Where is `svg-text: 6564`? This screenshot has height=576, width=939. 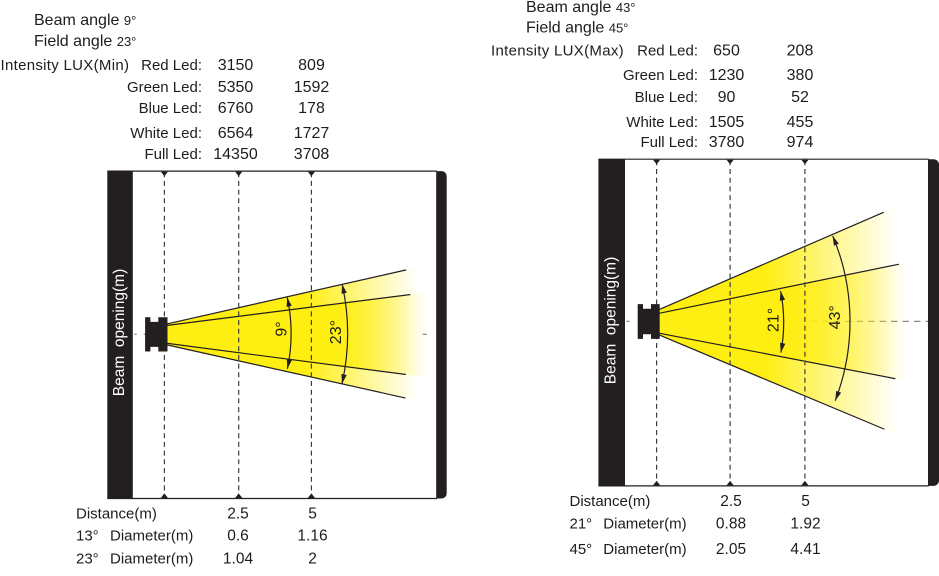 svg-text: 6564 is located at coordinates (236, 133).